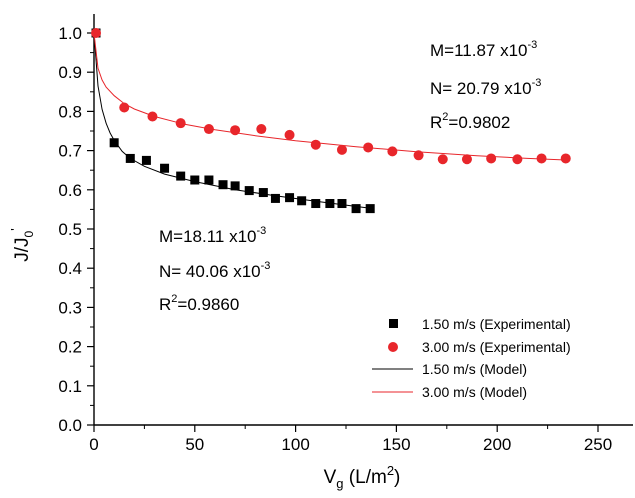  I want to click on x-tick-label: 250, so click(598, 444).